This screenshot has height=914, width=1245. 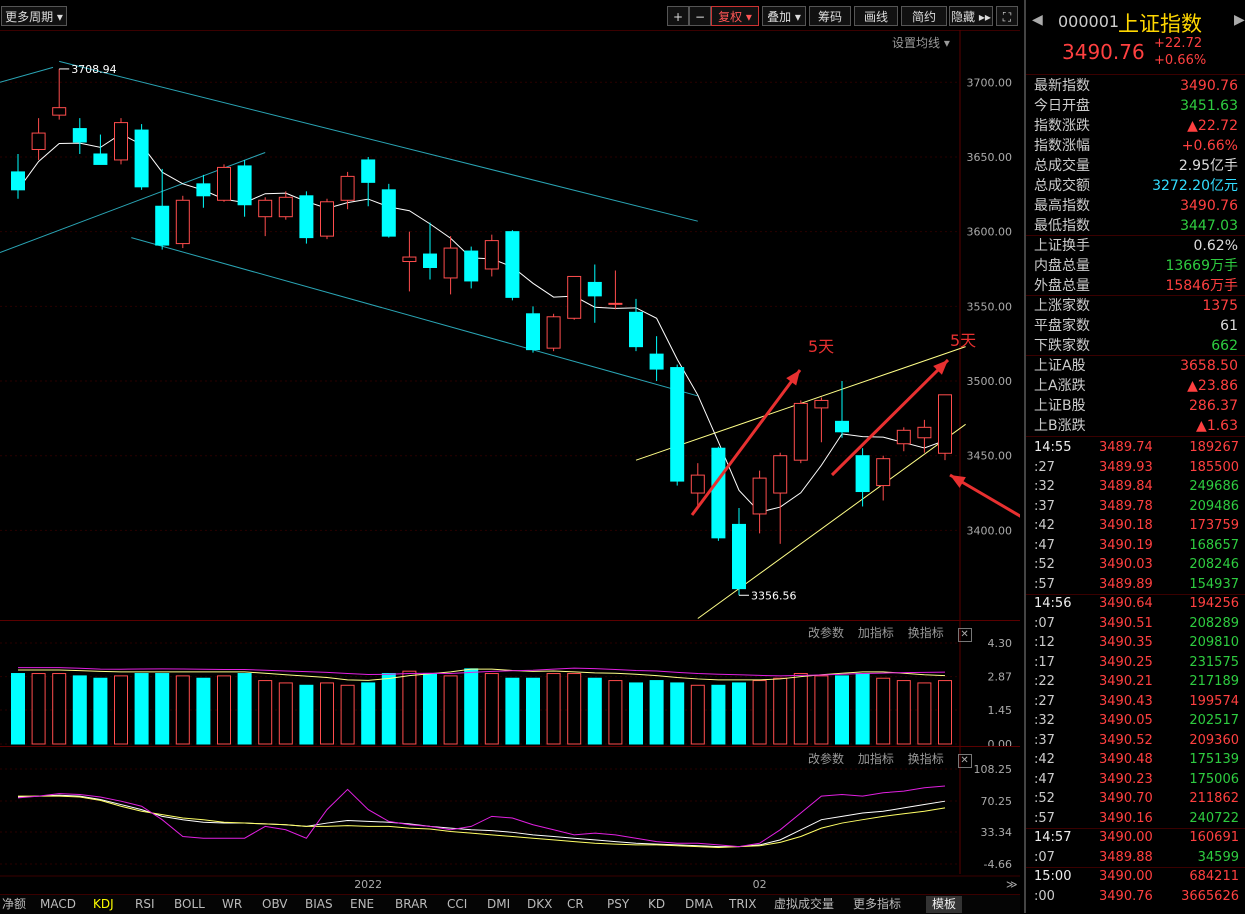 What do you see at coordinates (1178, 43) in the screenshot?
I see `price-change: +22.72` at bounding box center [1178, 43].